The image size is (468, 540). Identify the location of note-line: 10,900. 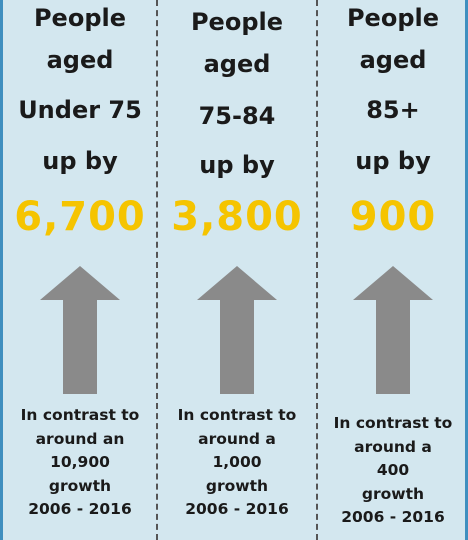
(80, 462).